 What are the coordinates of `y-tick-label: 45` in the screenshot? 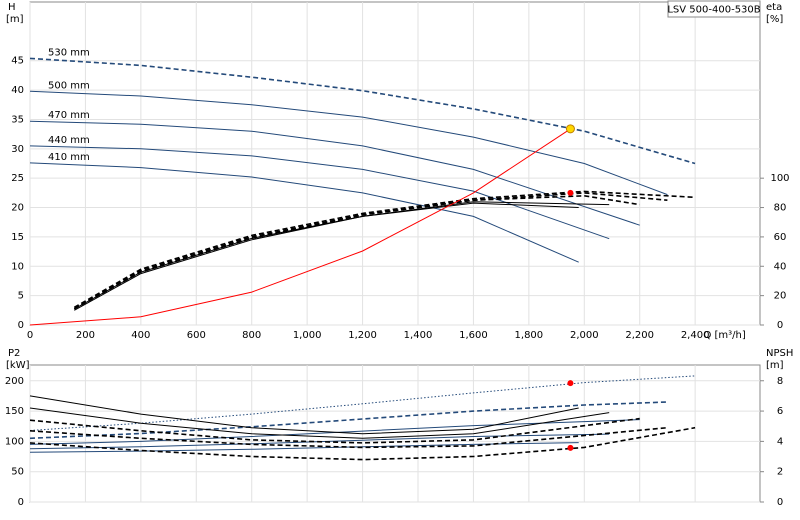 It's located at (17, 61).